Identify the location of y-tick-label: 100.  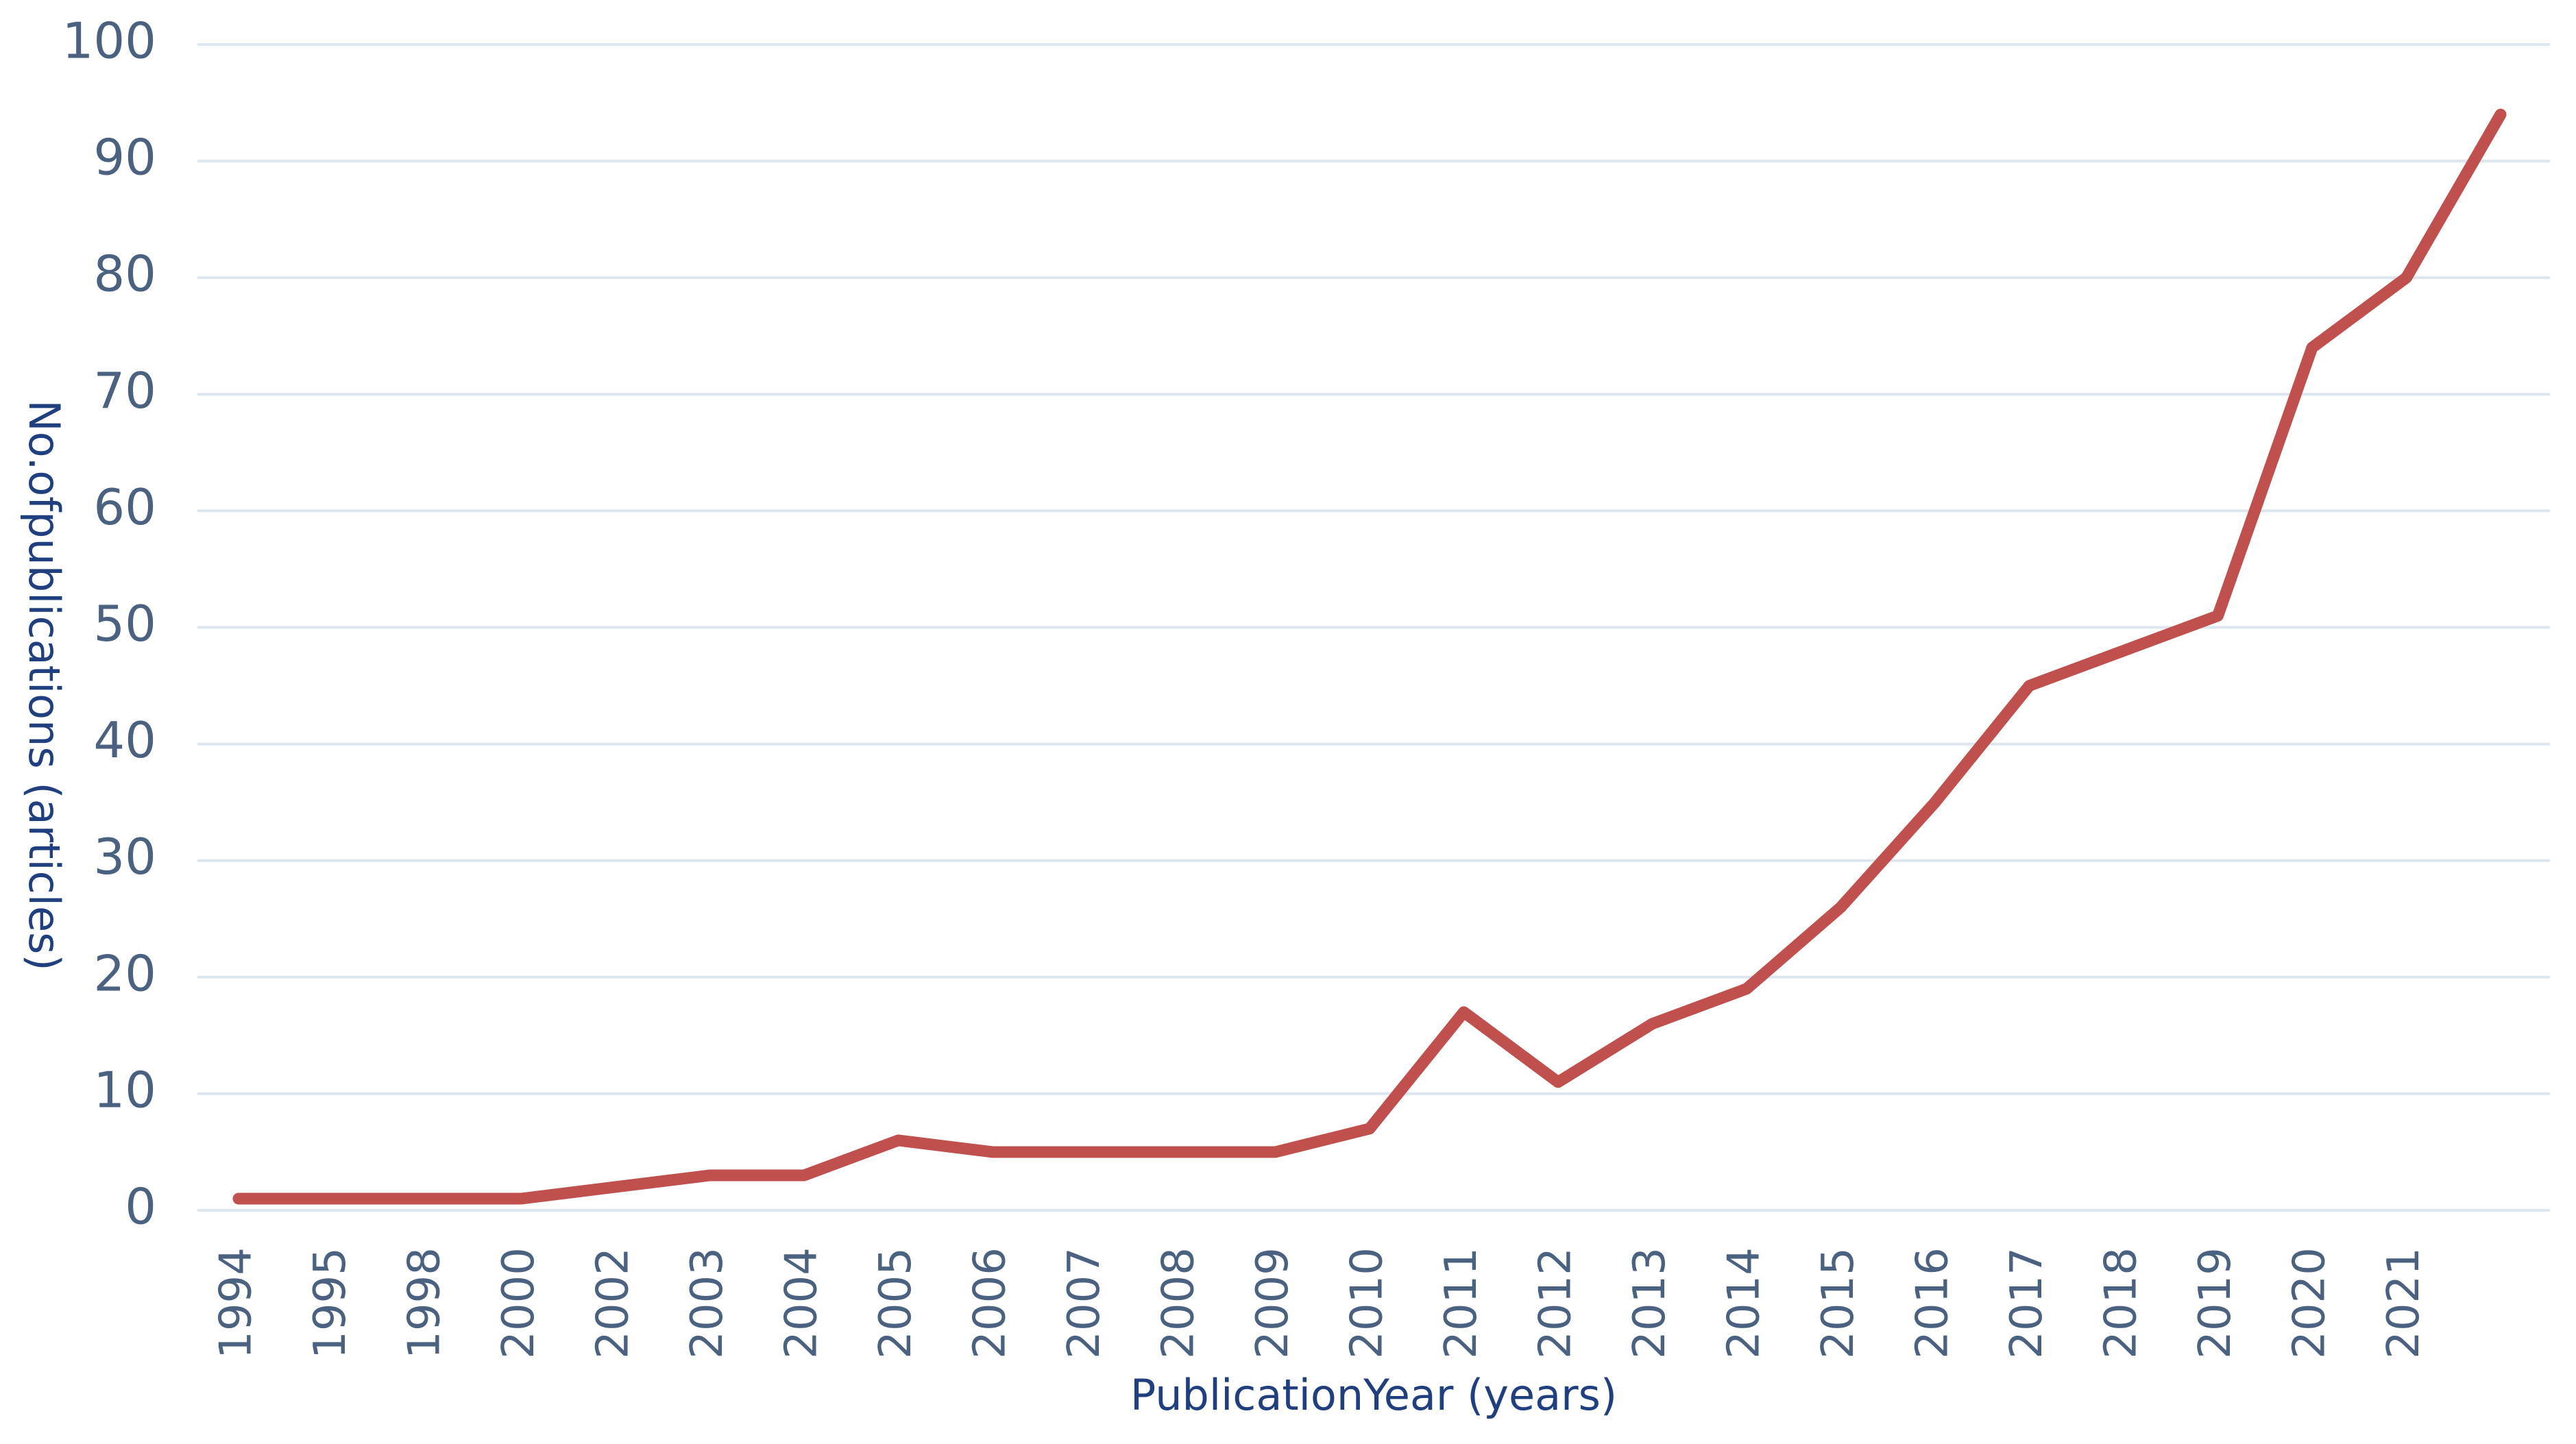
(109, 41).